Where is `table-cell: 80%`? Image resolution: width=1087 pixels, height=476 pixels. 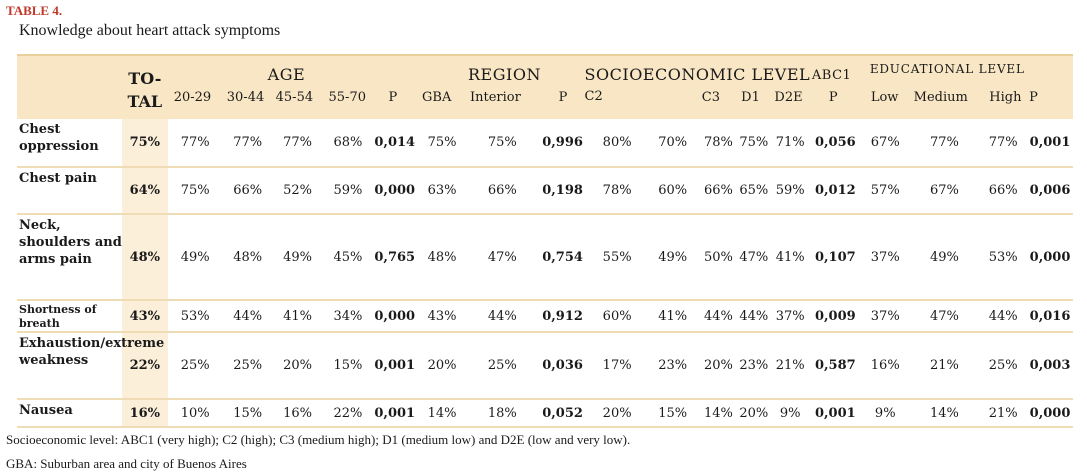
table-cell: 80% is located at coordinates (617, 143).